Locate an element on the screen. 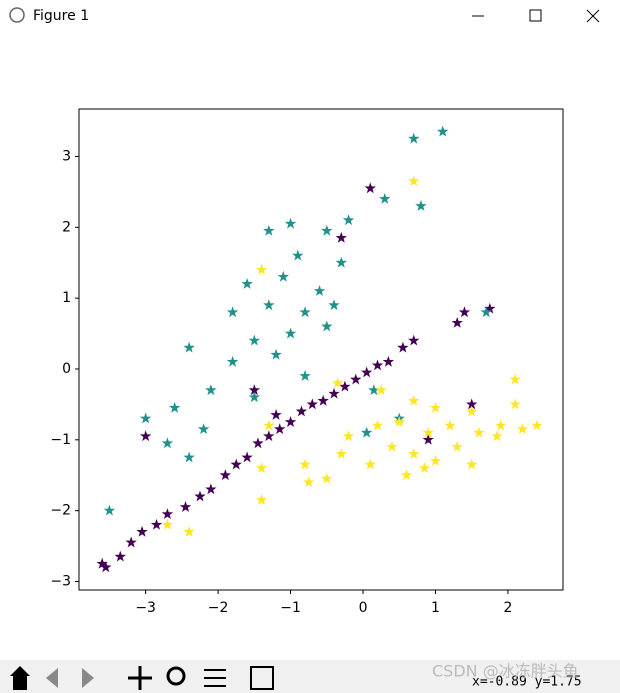  configure-button is located at coordinates (215, 678).